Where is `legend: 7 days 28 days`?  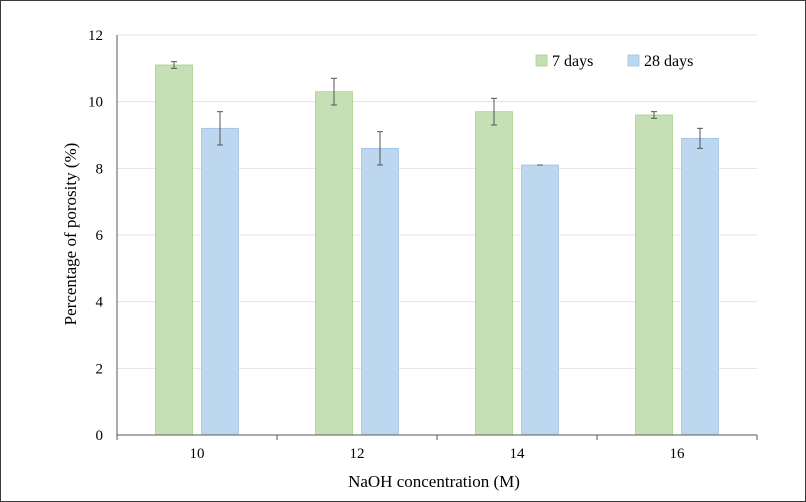
legend: 7 days 28 days is located at coordinates (614, 61).